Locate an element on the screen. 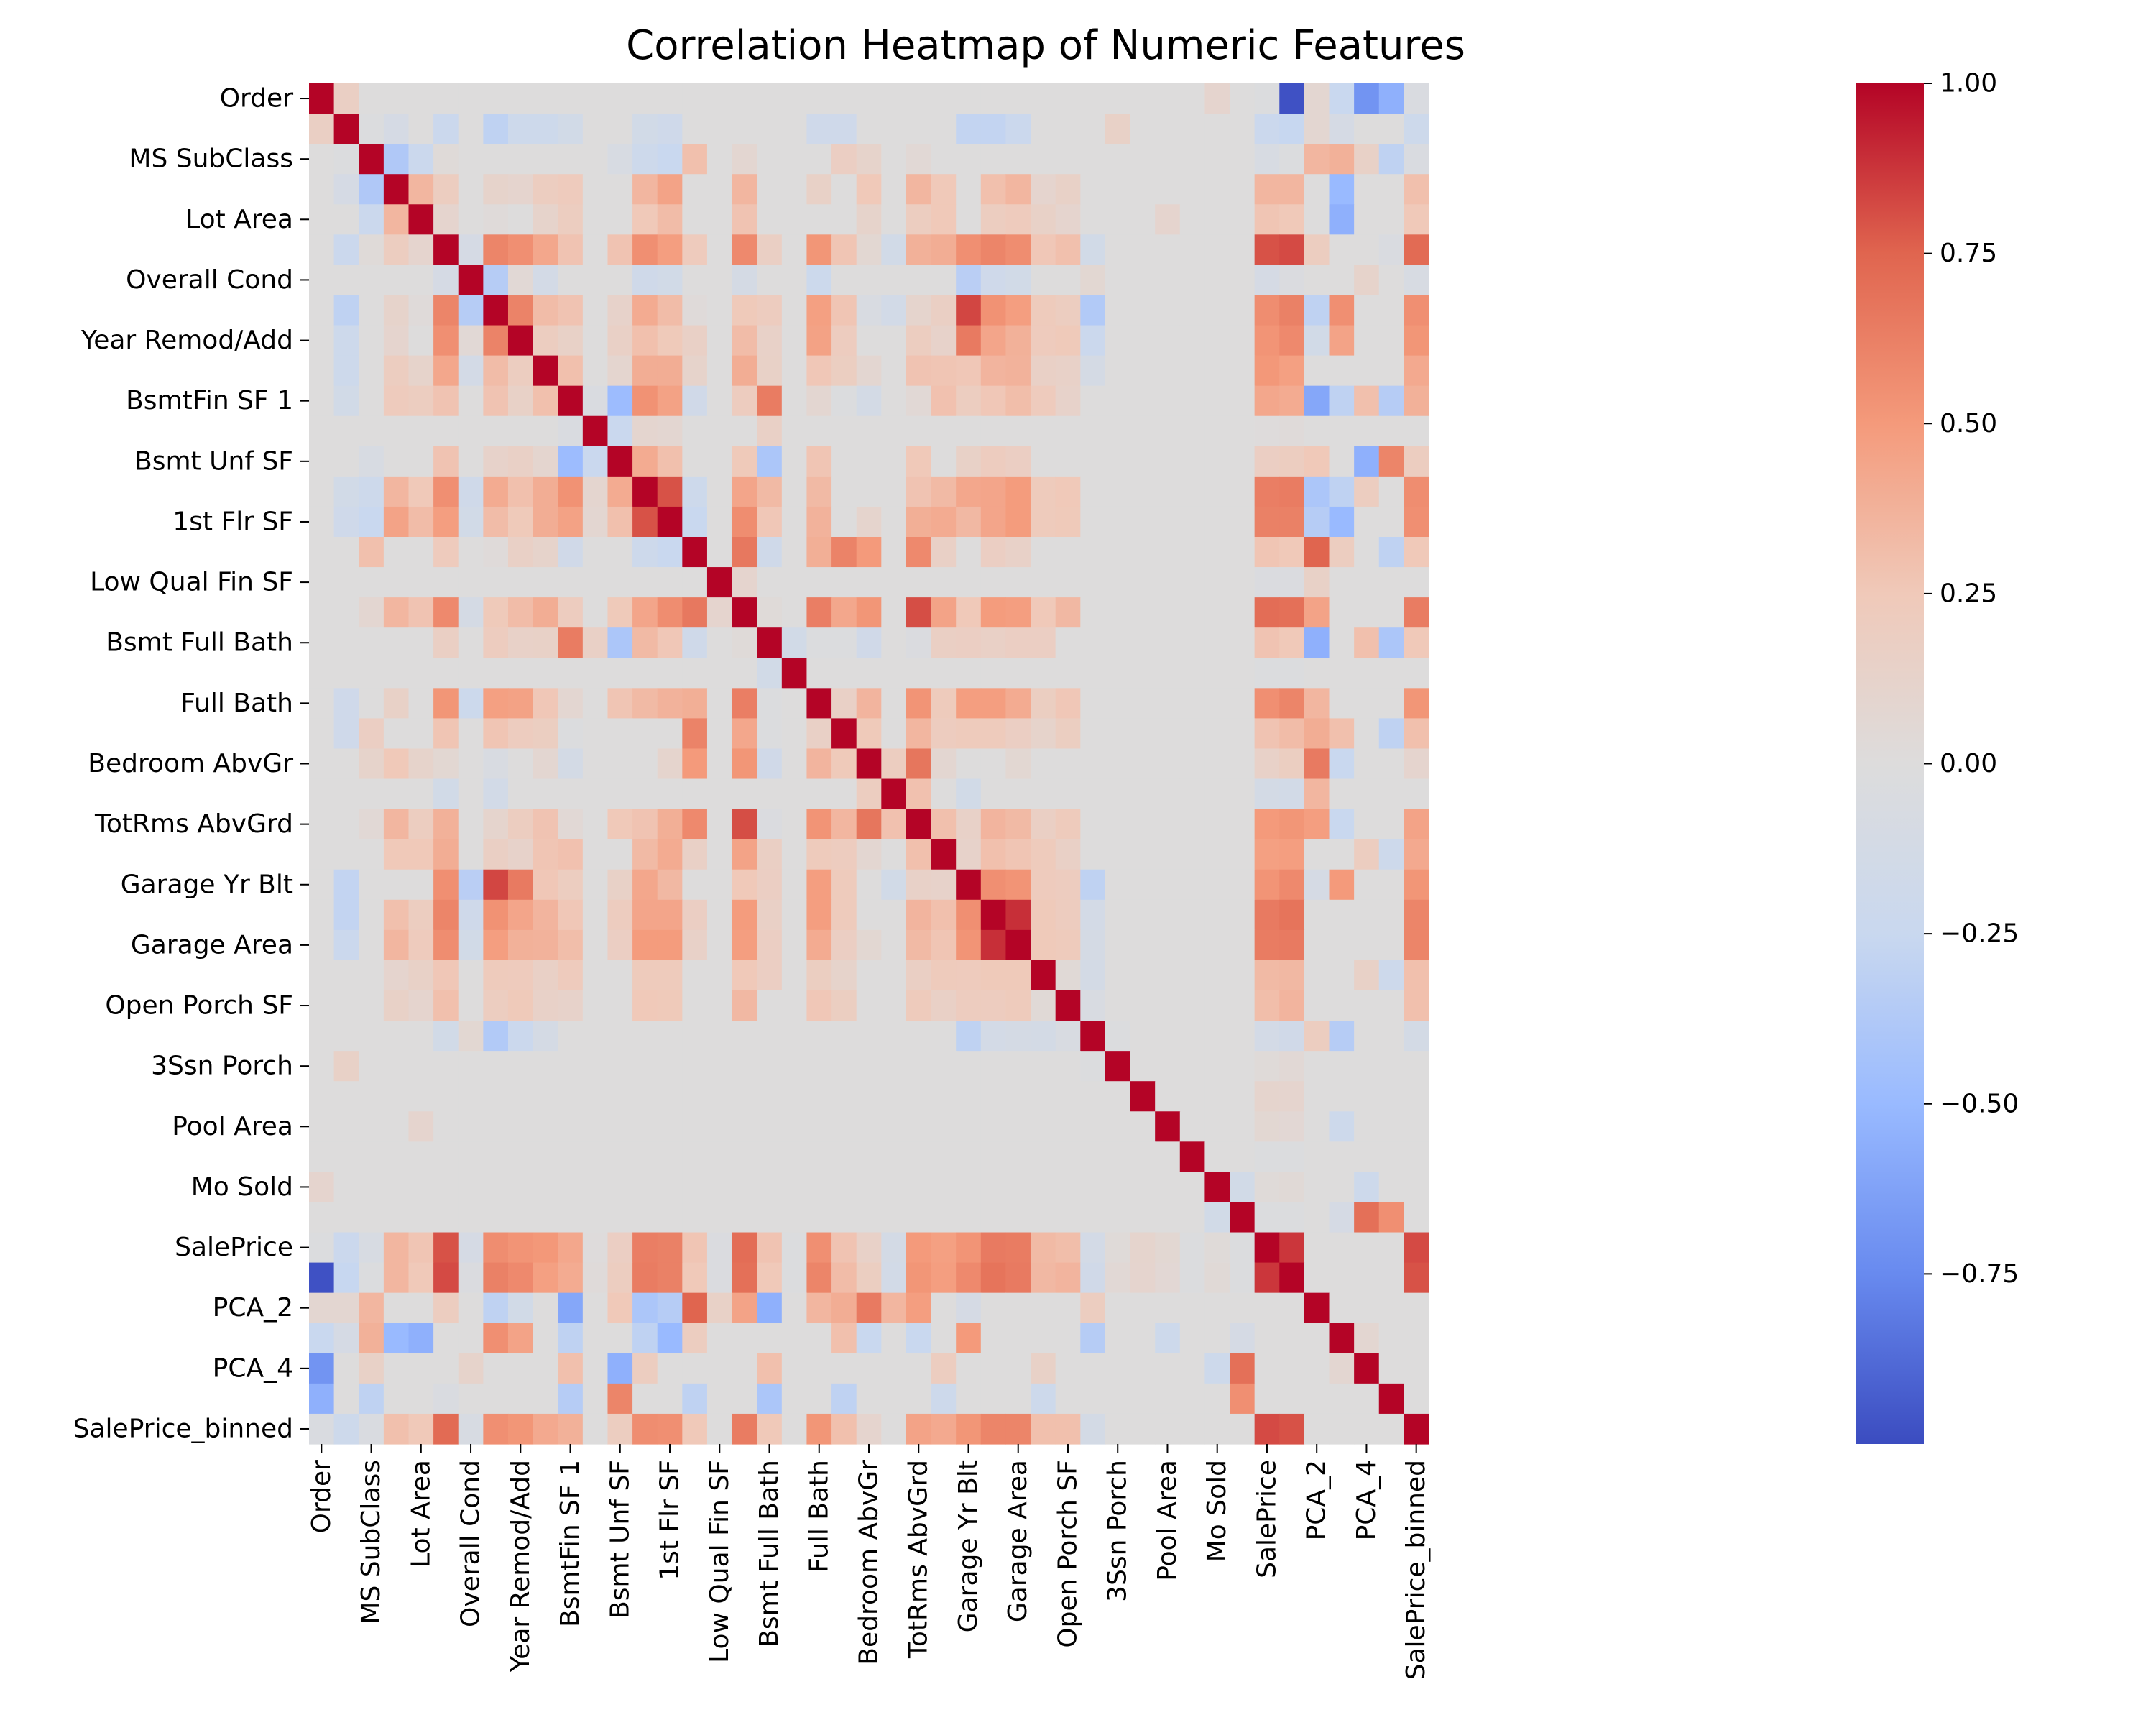  y-tick-label: Bsmt Unf SF is located at coordinates (214, 461).